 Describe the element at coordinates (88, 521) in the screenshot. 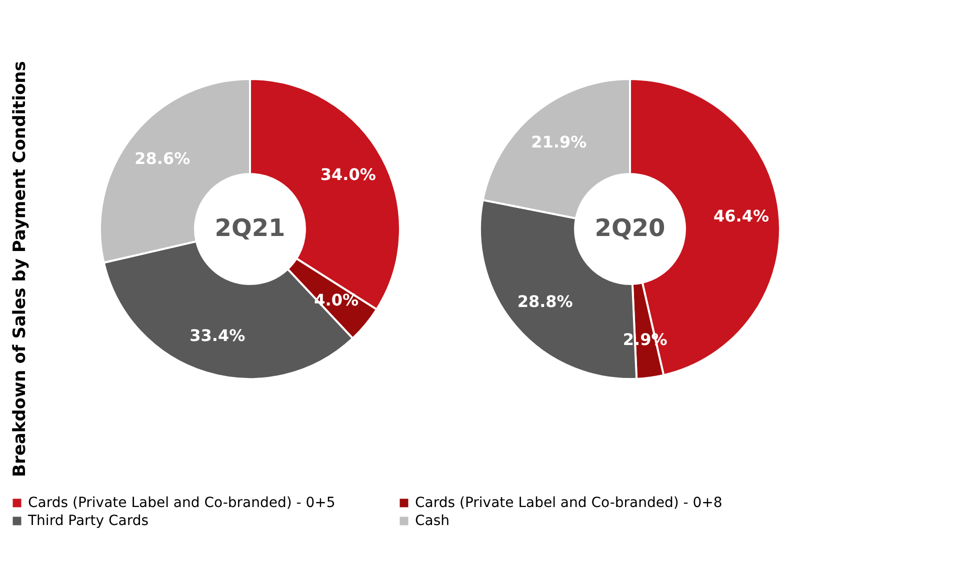

I see `legend-label: Third Party Cards` at that location.